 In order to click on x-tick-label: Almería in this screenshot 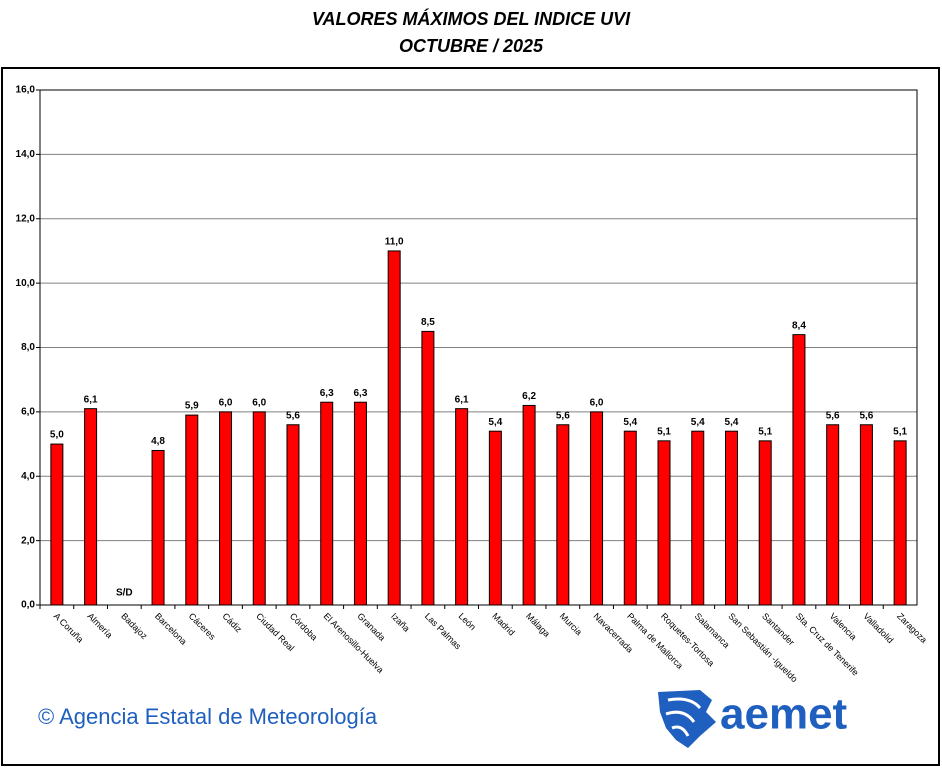, I will do `click(100, 625)`.